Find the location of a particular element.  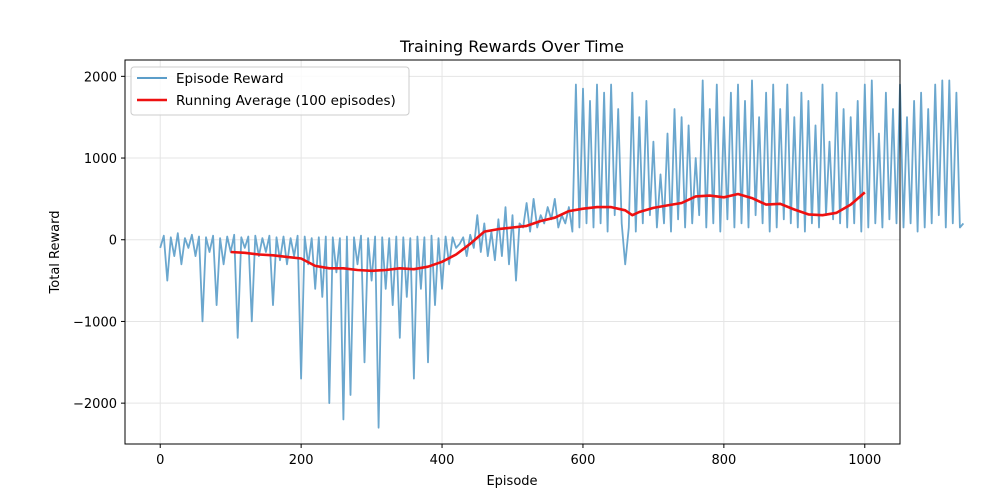

x-tick-label: 600 is located at coordinates (583, 460).